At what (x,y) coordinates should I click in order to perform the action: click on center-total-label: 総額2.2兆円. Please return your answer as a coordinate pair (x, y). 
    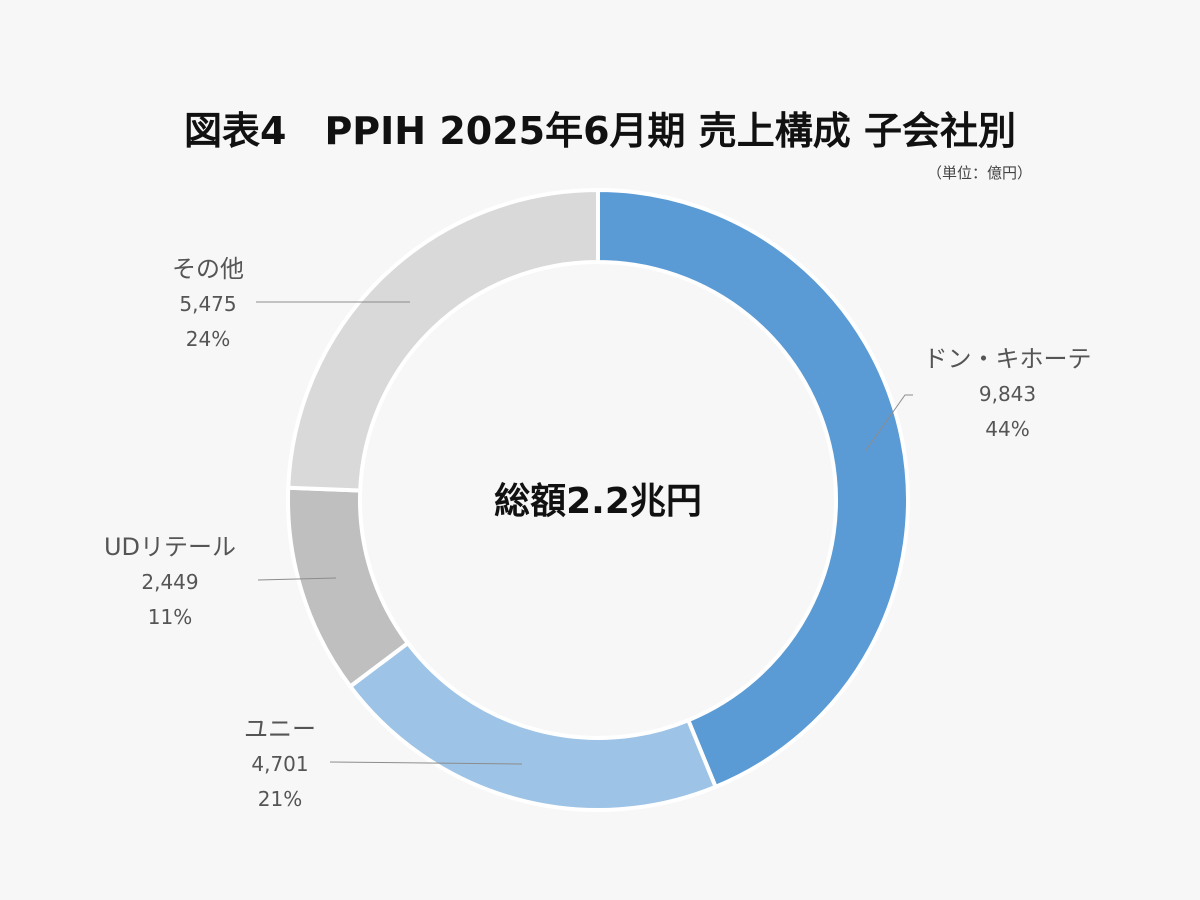
    Looking at the image, I should click on (598, 501).